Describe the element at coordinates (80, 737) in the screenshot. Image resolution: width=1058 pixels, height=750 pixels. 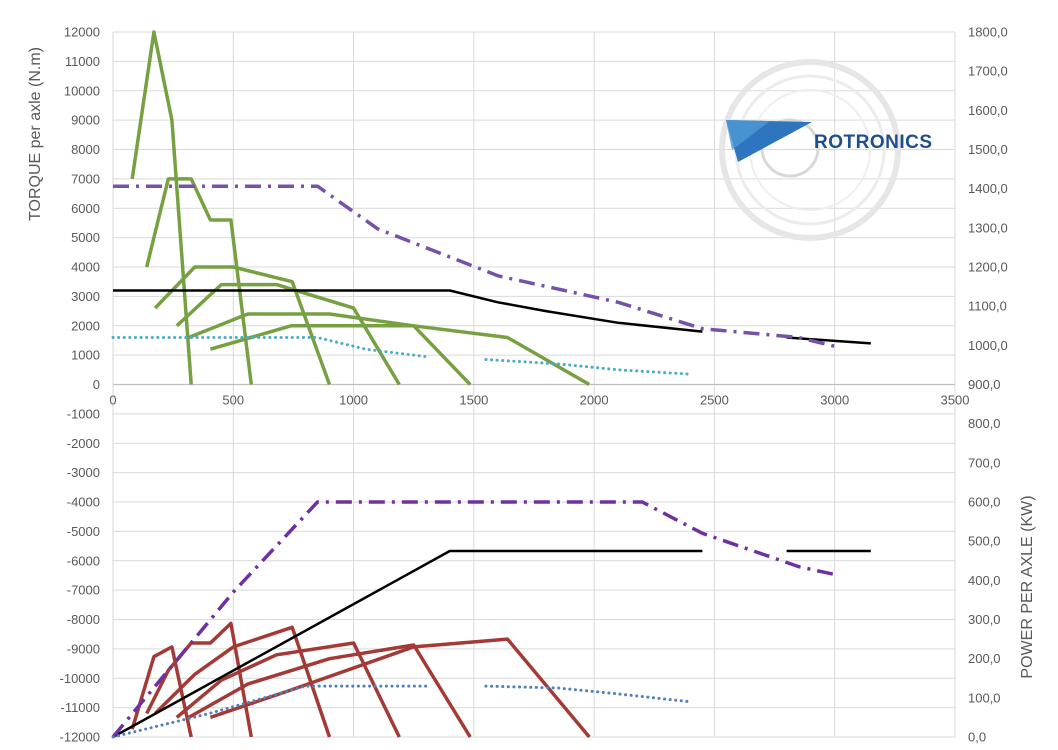
I see `y-tick-label-24: -12000` at that location.